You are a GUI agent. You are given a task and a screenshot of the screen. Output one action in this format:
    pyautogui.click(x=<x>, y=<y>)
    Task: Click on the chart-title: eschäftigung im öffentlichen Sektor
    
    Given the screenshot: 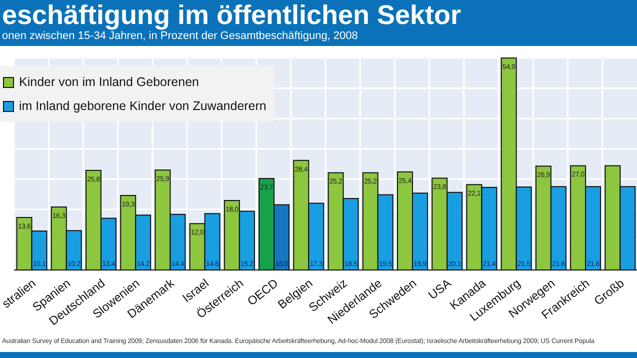 What is the action you would take?
    pyautogui.click(x=232, y=15)
    